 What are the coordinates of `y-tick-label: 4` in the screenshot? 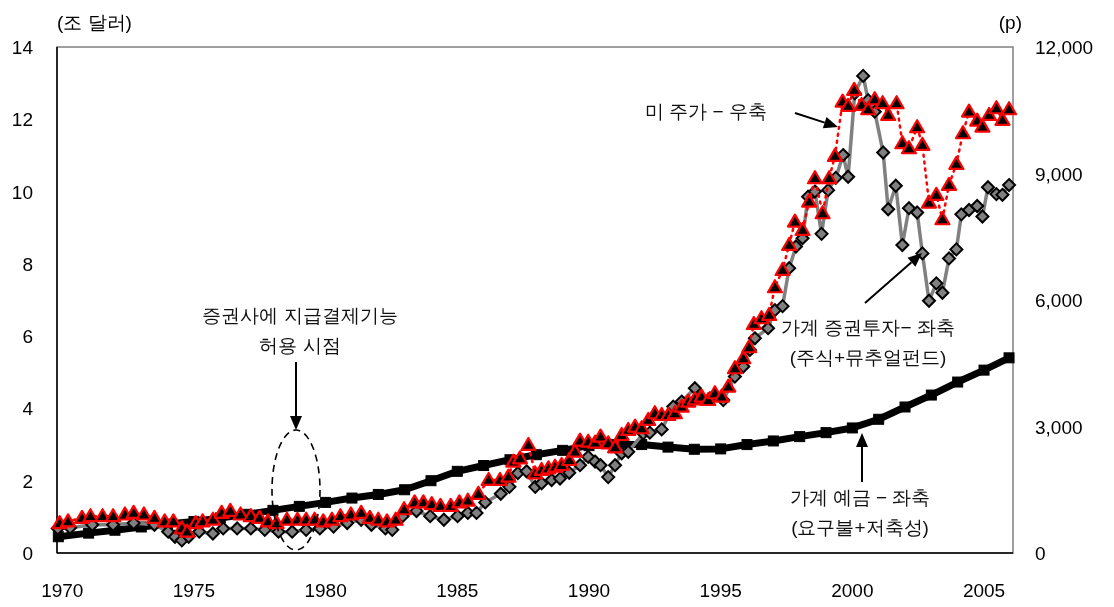 It's located at (28, 409).